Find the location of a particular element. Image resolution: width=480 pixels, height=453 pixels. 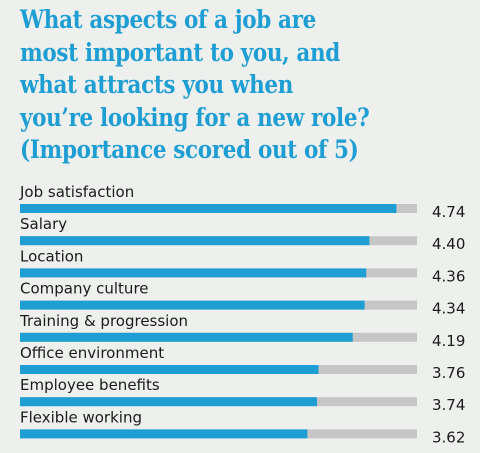

chart-title-line: most important to you, and is located at coordinates (180, 52).